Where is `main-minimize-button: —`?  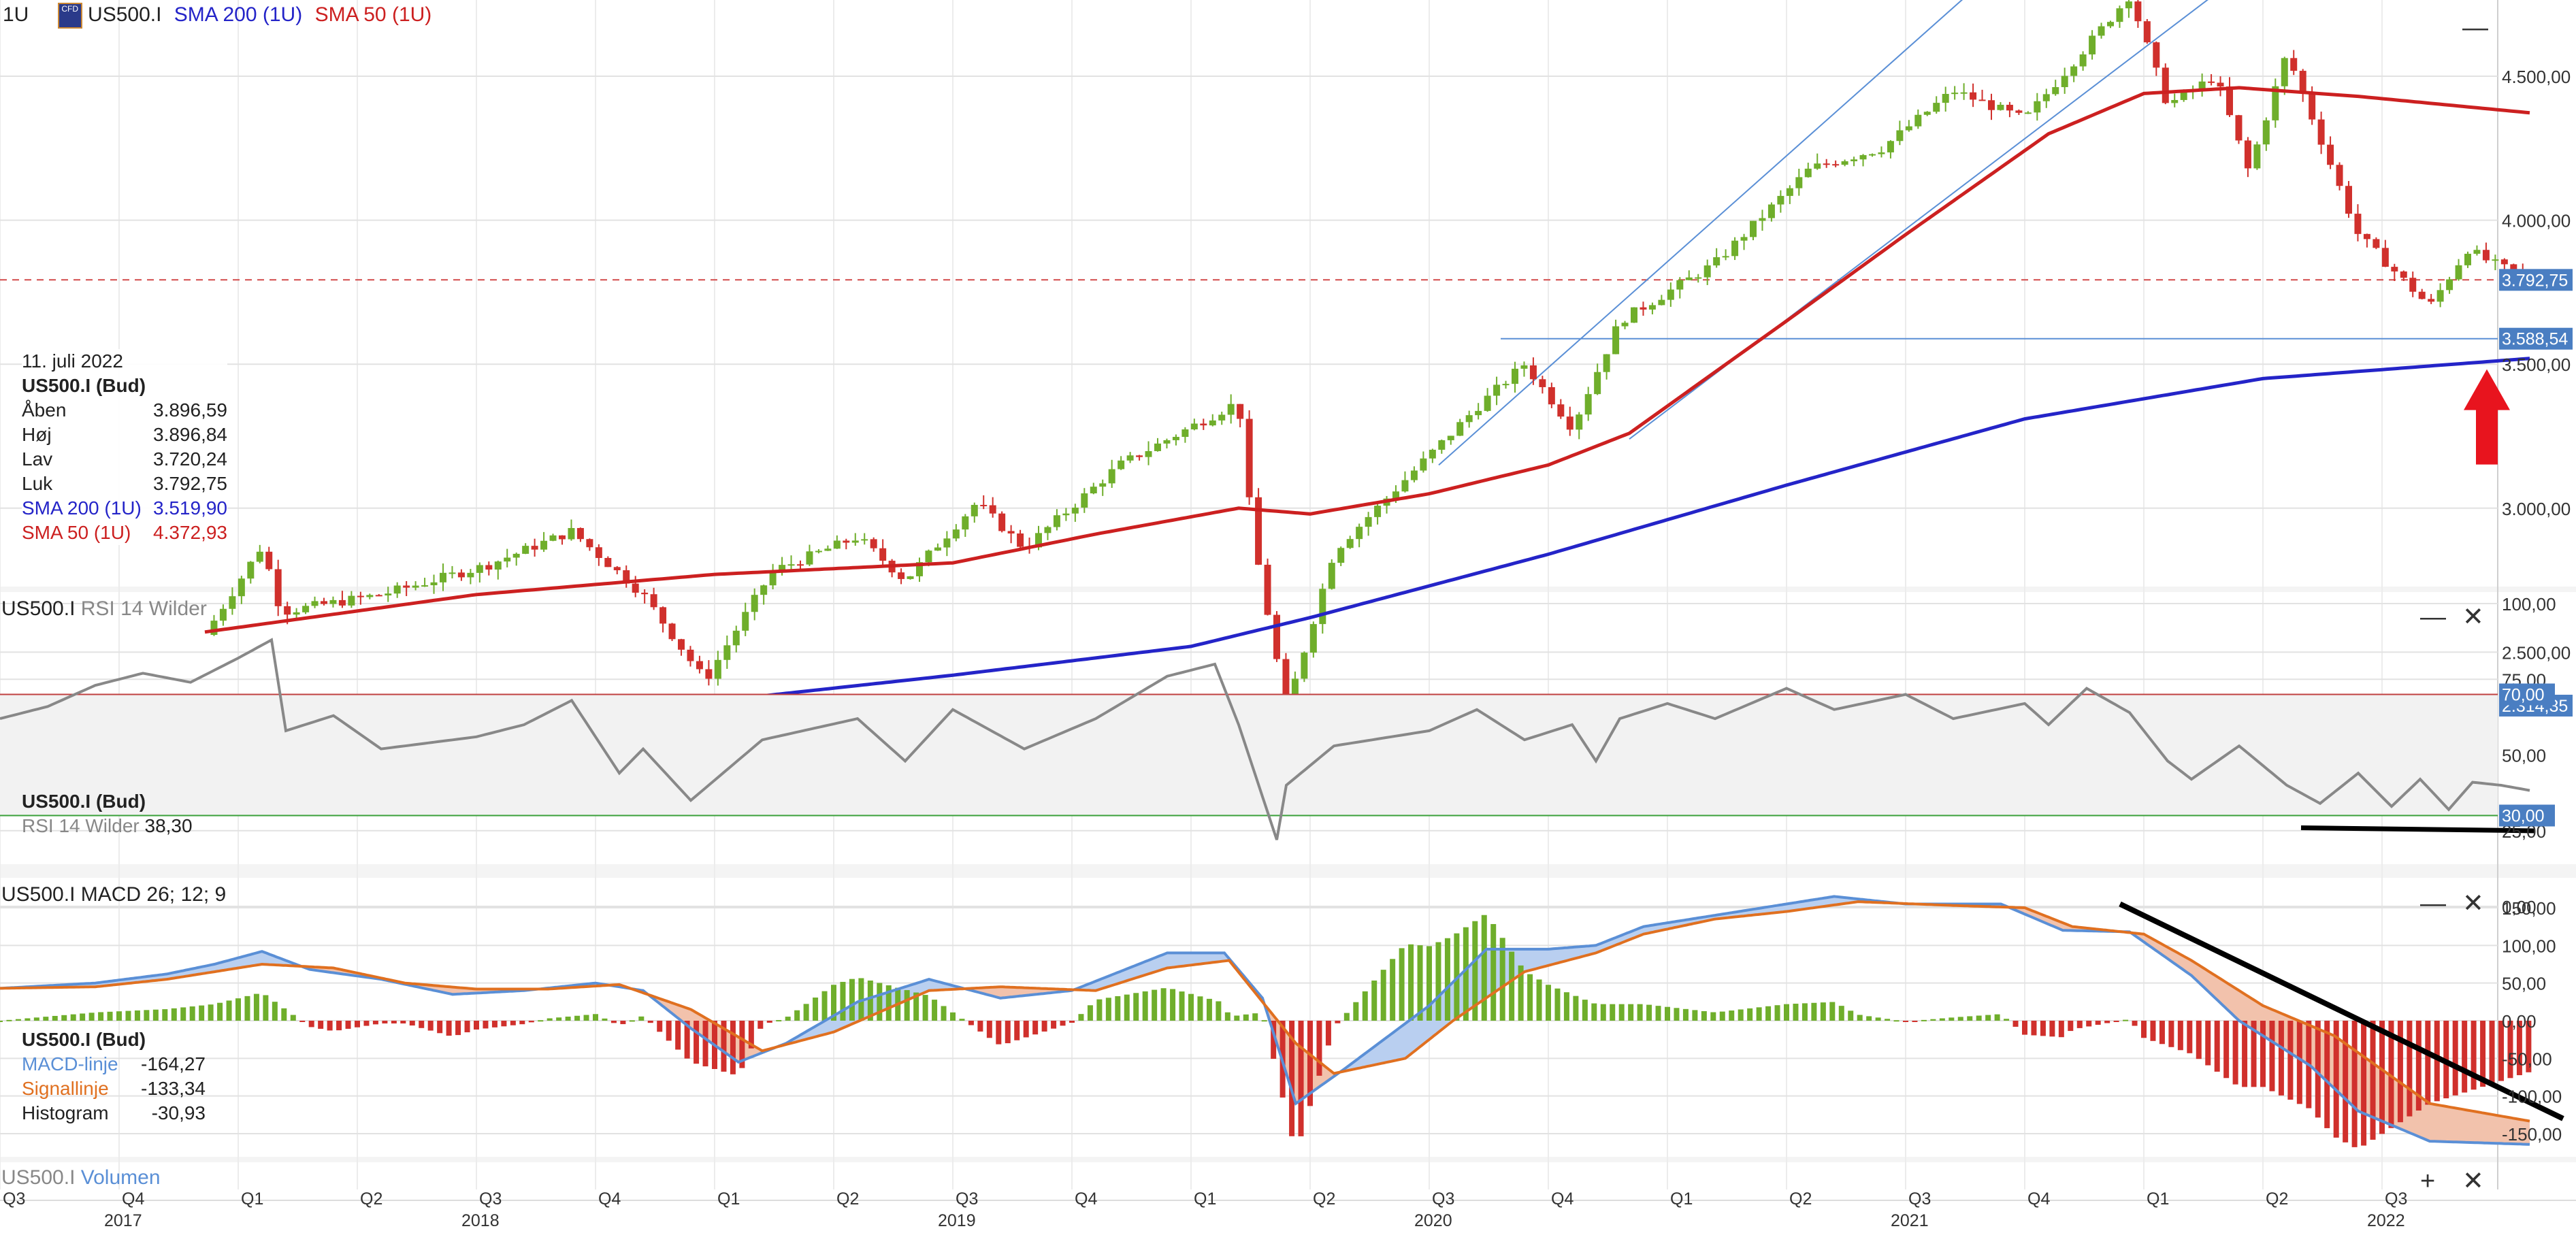 main-minimize-button: — is located at coordinates (2475, 28).